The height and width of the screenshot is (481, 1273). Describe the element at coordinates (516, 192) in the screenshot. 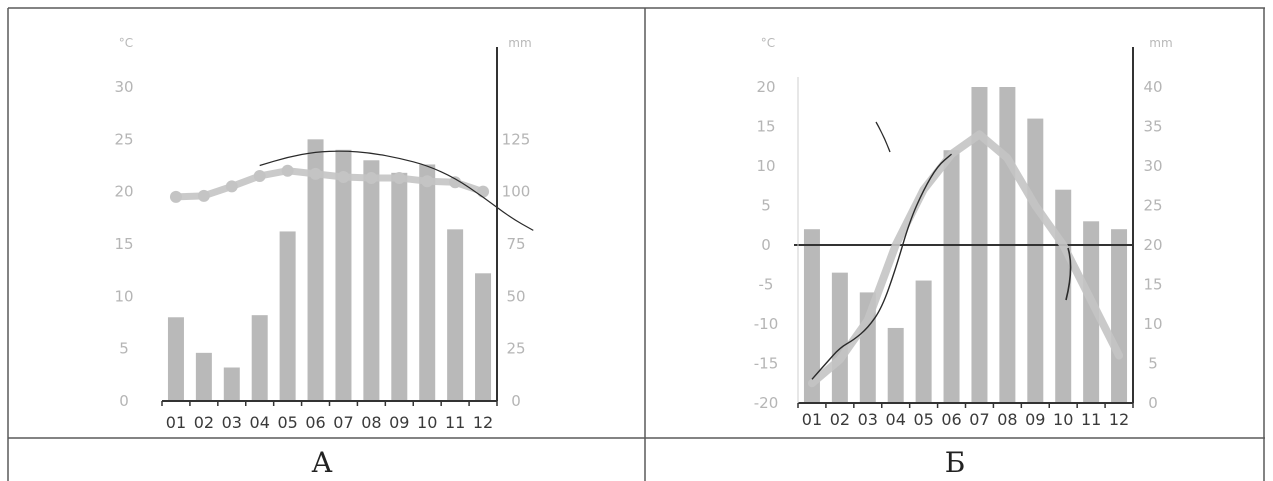

I see `right-tick-label: 100` at that location.